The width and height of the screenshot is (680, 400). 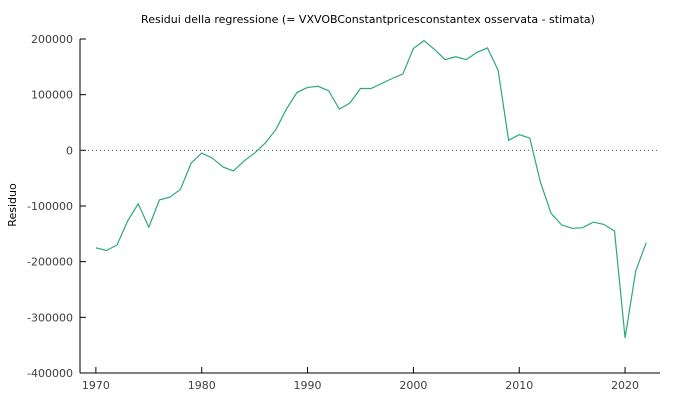 I want to click on y-tick-label: 100000, so click(x=52, y=95).